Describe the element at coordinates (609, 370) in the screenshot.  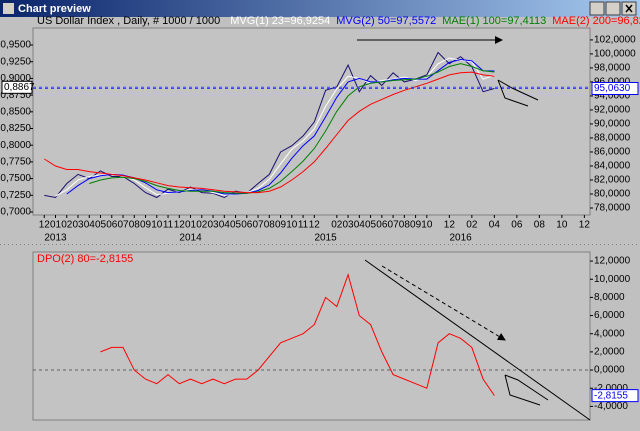
I see `y-tick-label: 0,0000` at that location.